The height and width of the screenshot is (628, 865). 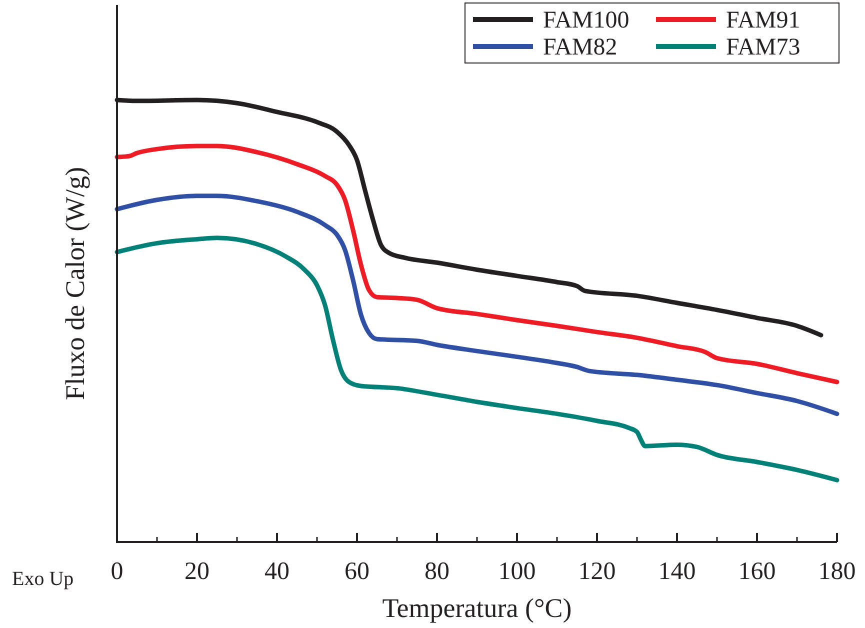 I want to click on x-tick-label: 120, so click(x=597, y=571).